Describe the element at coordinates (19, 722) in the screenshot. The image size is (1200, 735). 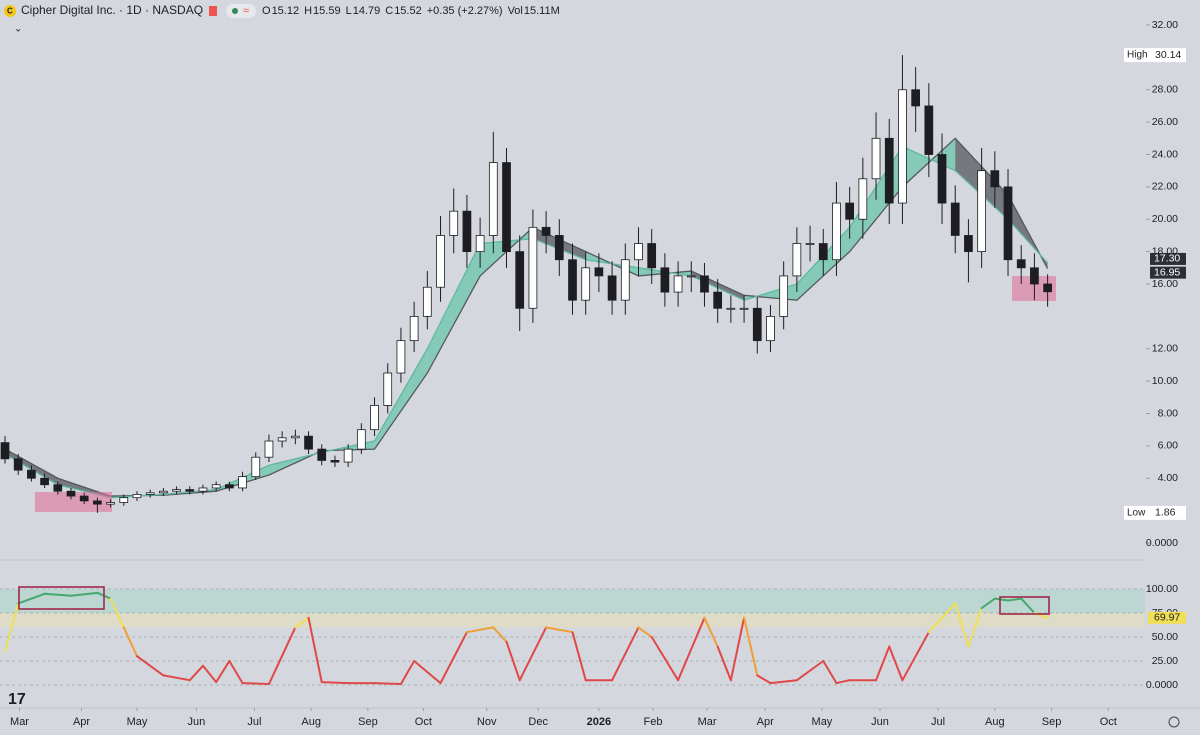
I see `x-tick-label: Mar` at that location.